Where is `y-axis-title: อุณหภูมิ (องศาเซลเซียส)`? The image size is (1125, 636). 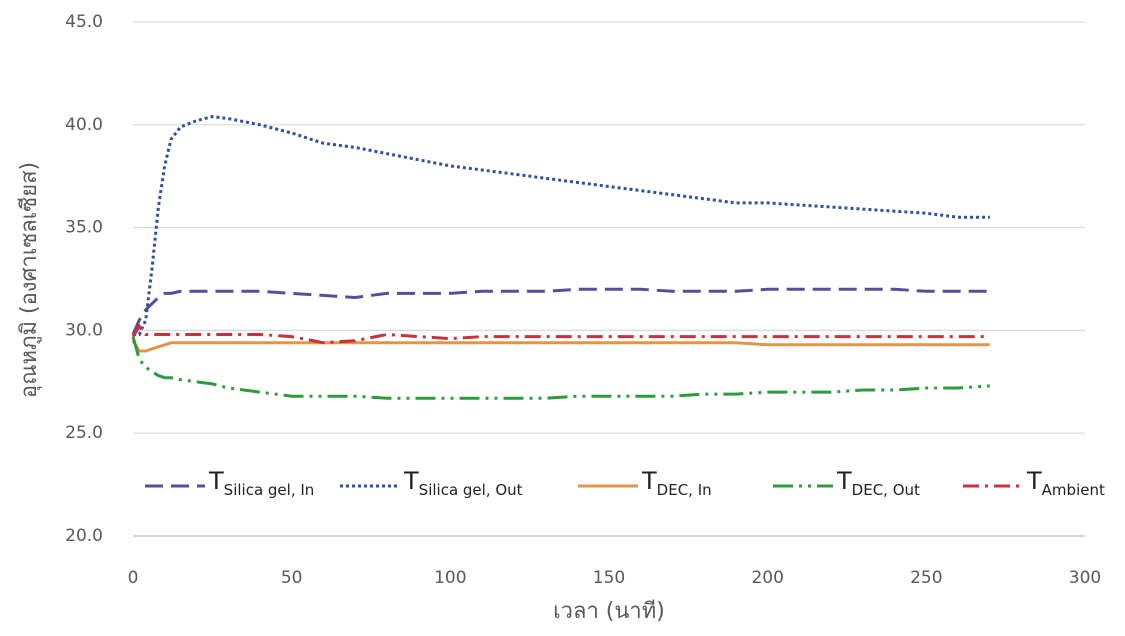
y-axis-title: อุณหภูมิ (องศาเซลเซียส) is located at coordinates (29, 280).